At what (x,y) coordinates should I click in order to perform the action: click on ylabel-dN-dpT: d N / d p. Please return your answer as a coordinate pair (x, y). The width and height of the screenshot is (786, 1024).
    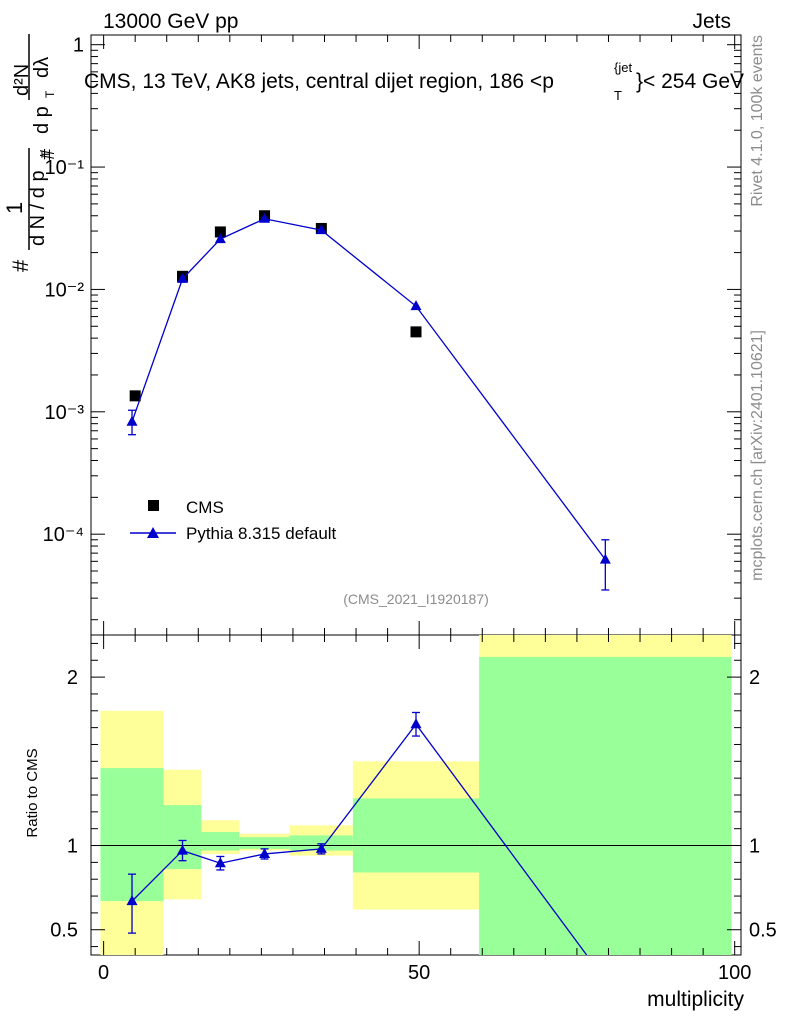
    Looking at the image, I should click on (38, 208).